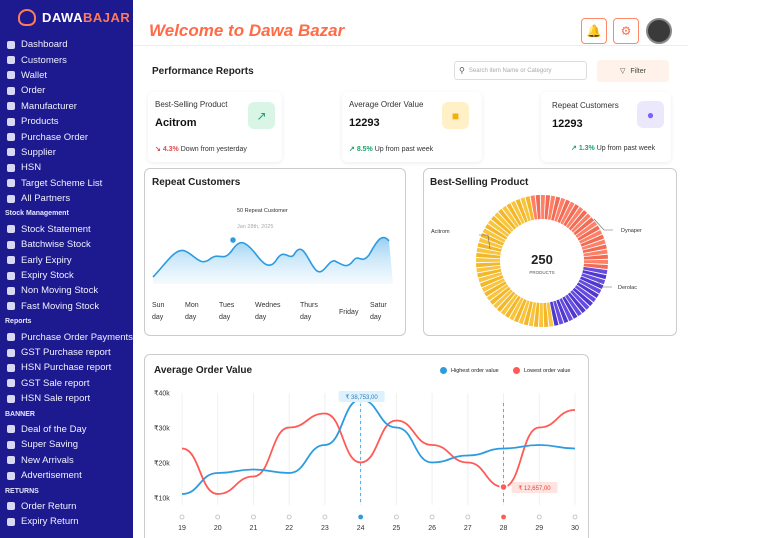 Image resolution: width=779 pixels, height=538 pixels. I want to click on sidebar-item-customers: Customers, so click(66, 59).